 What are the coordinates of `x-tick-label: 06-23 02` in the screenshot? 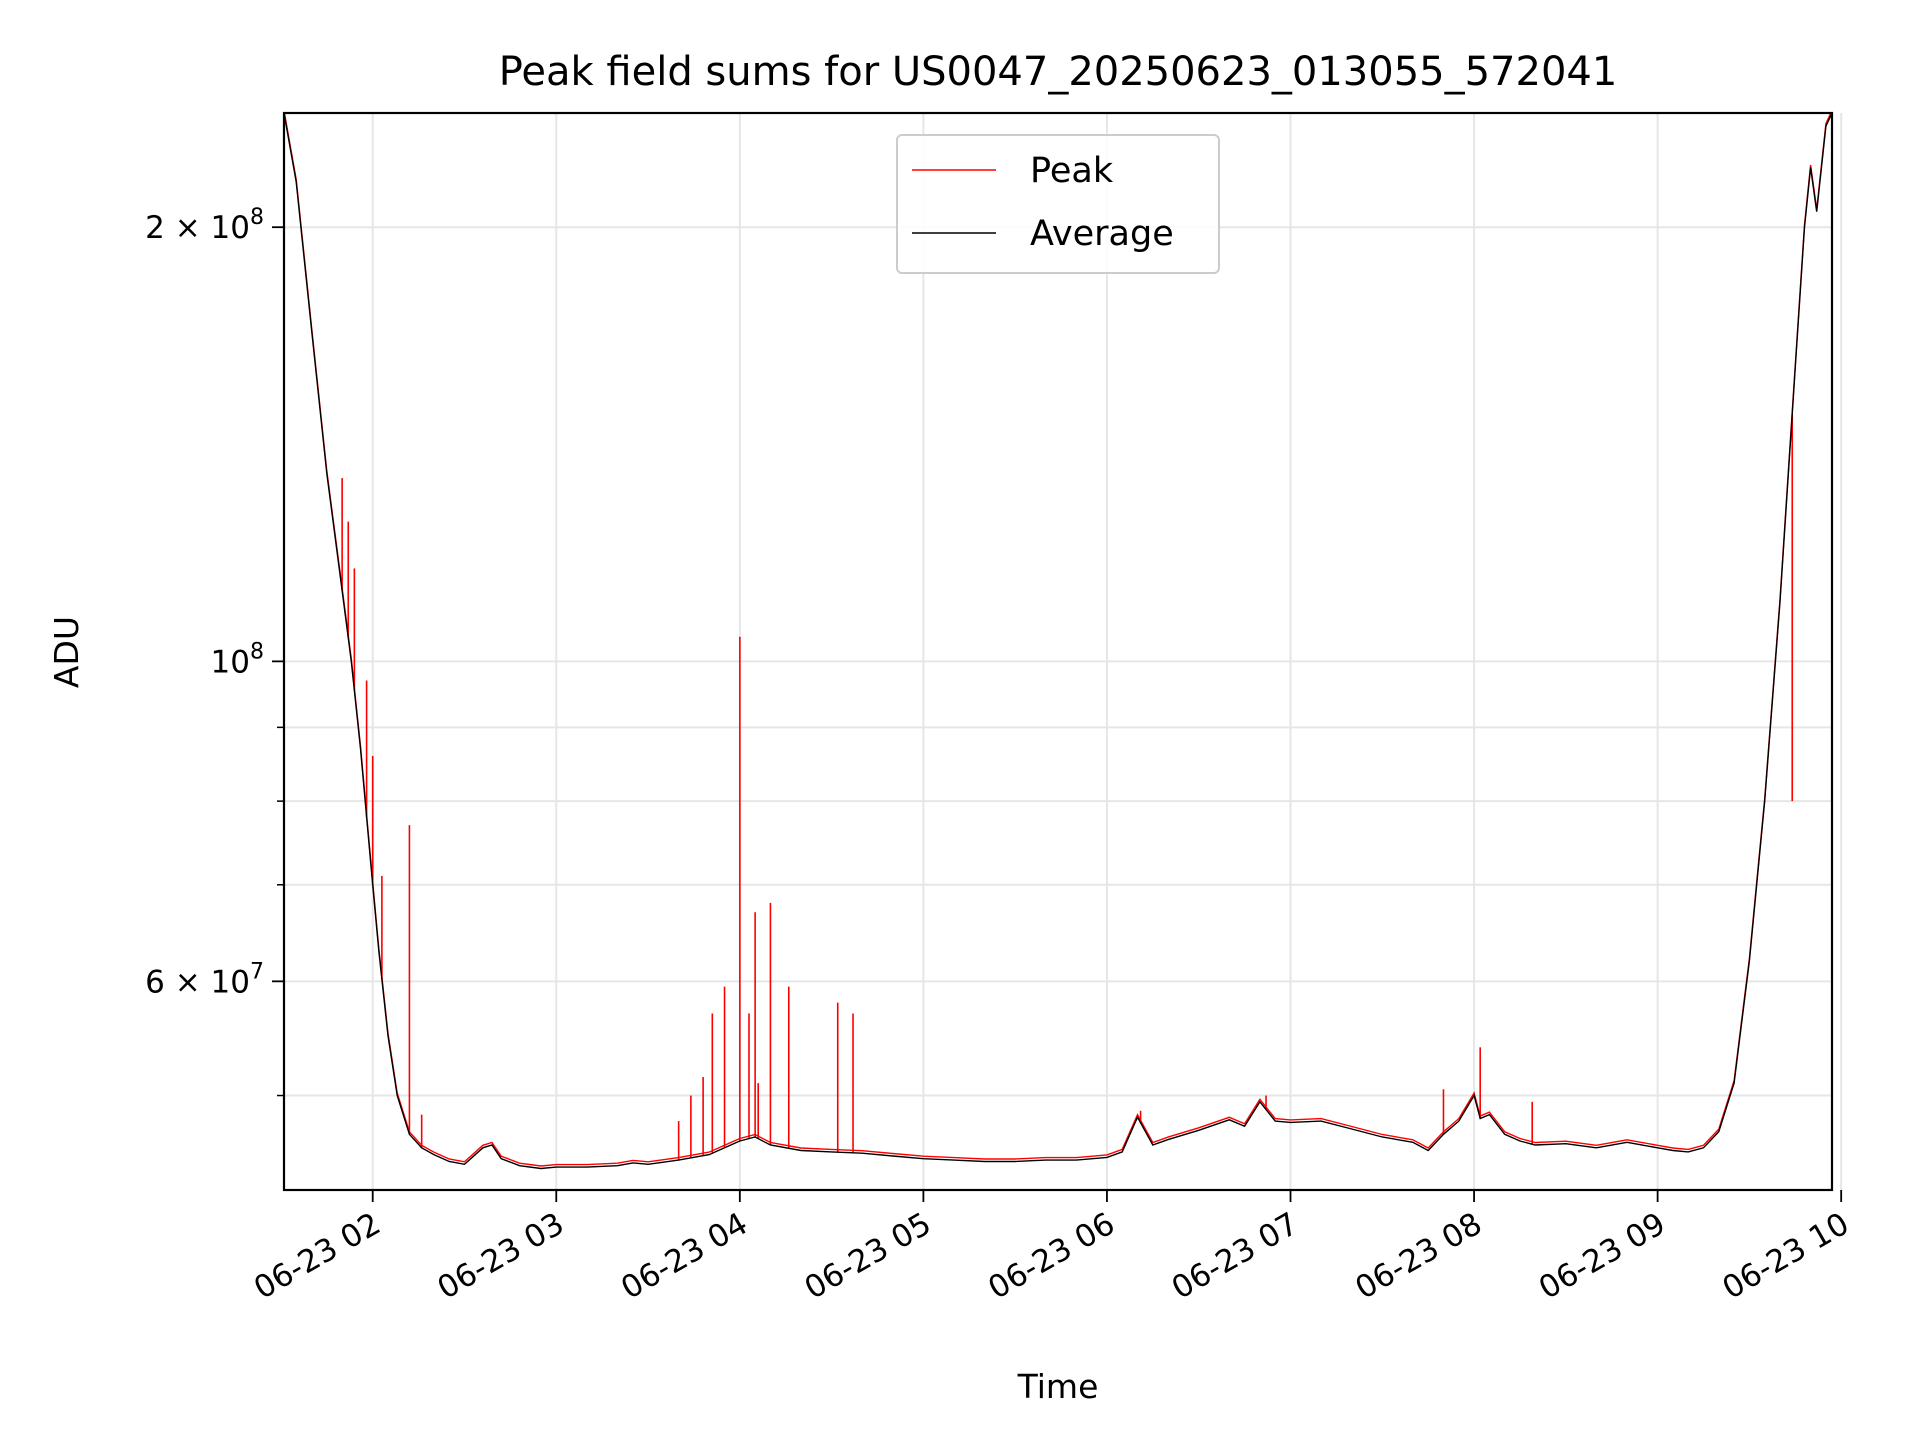 It's located at (317, 1256).